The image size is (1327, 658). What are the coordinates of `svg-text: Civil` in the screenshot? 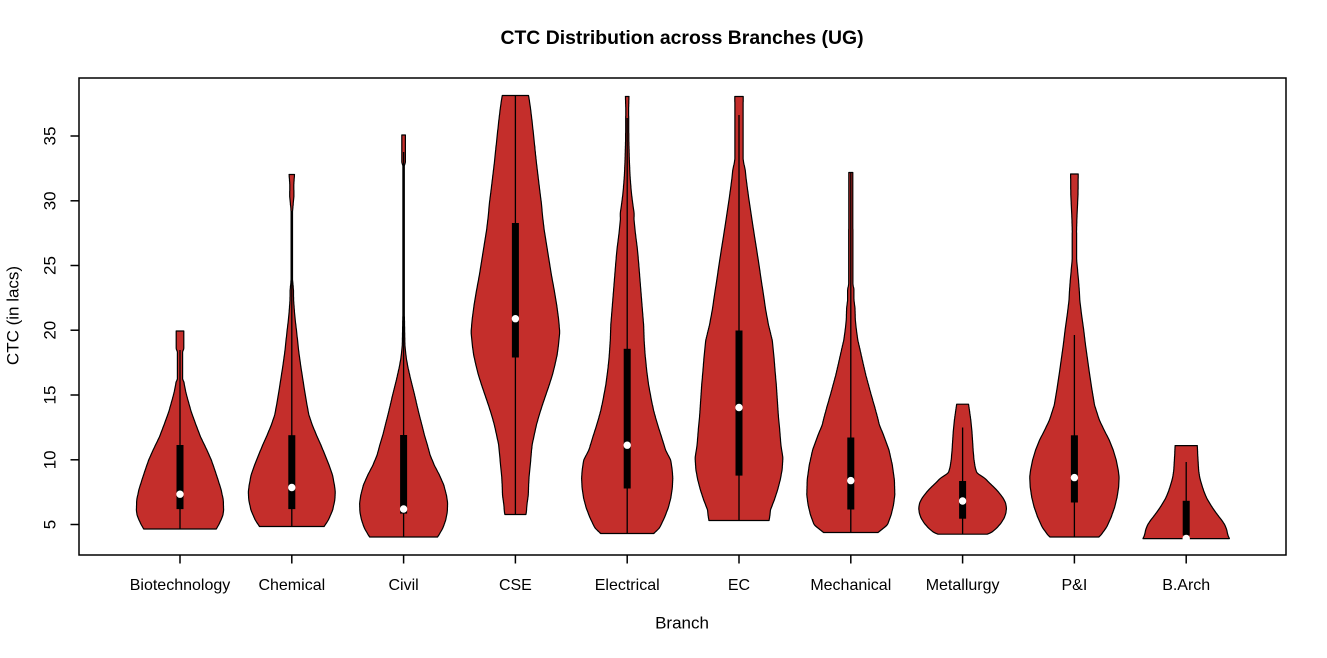 It's located at (403, 585).